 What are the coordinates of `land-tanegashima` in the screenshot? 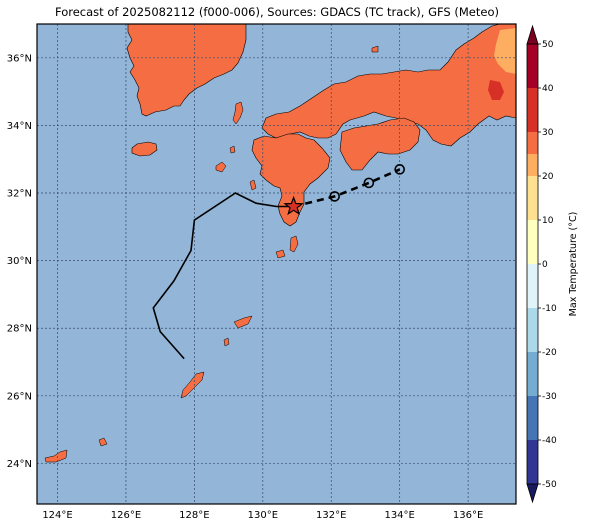 It's located at (294, 244).